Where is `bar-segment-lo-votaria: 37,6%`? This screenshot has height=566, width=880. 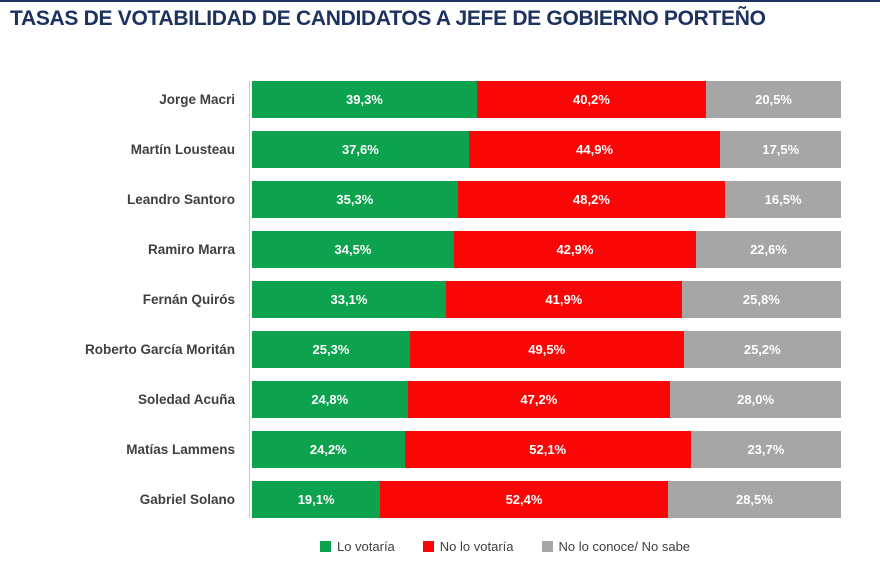
bar-segment-lo-votaria: 37,6% is located at coordinates (360, 149).